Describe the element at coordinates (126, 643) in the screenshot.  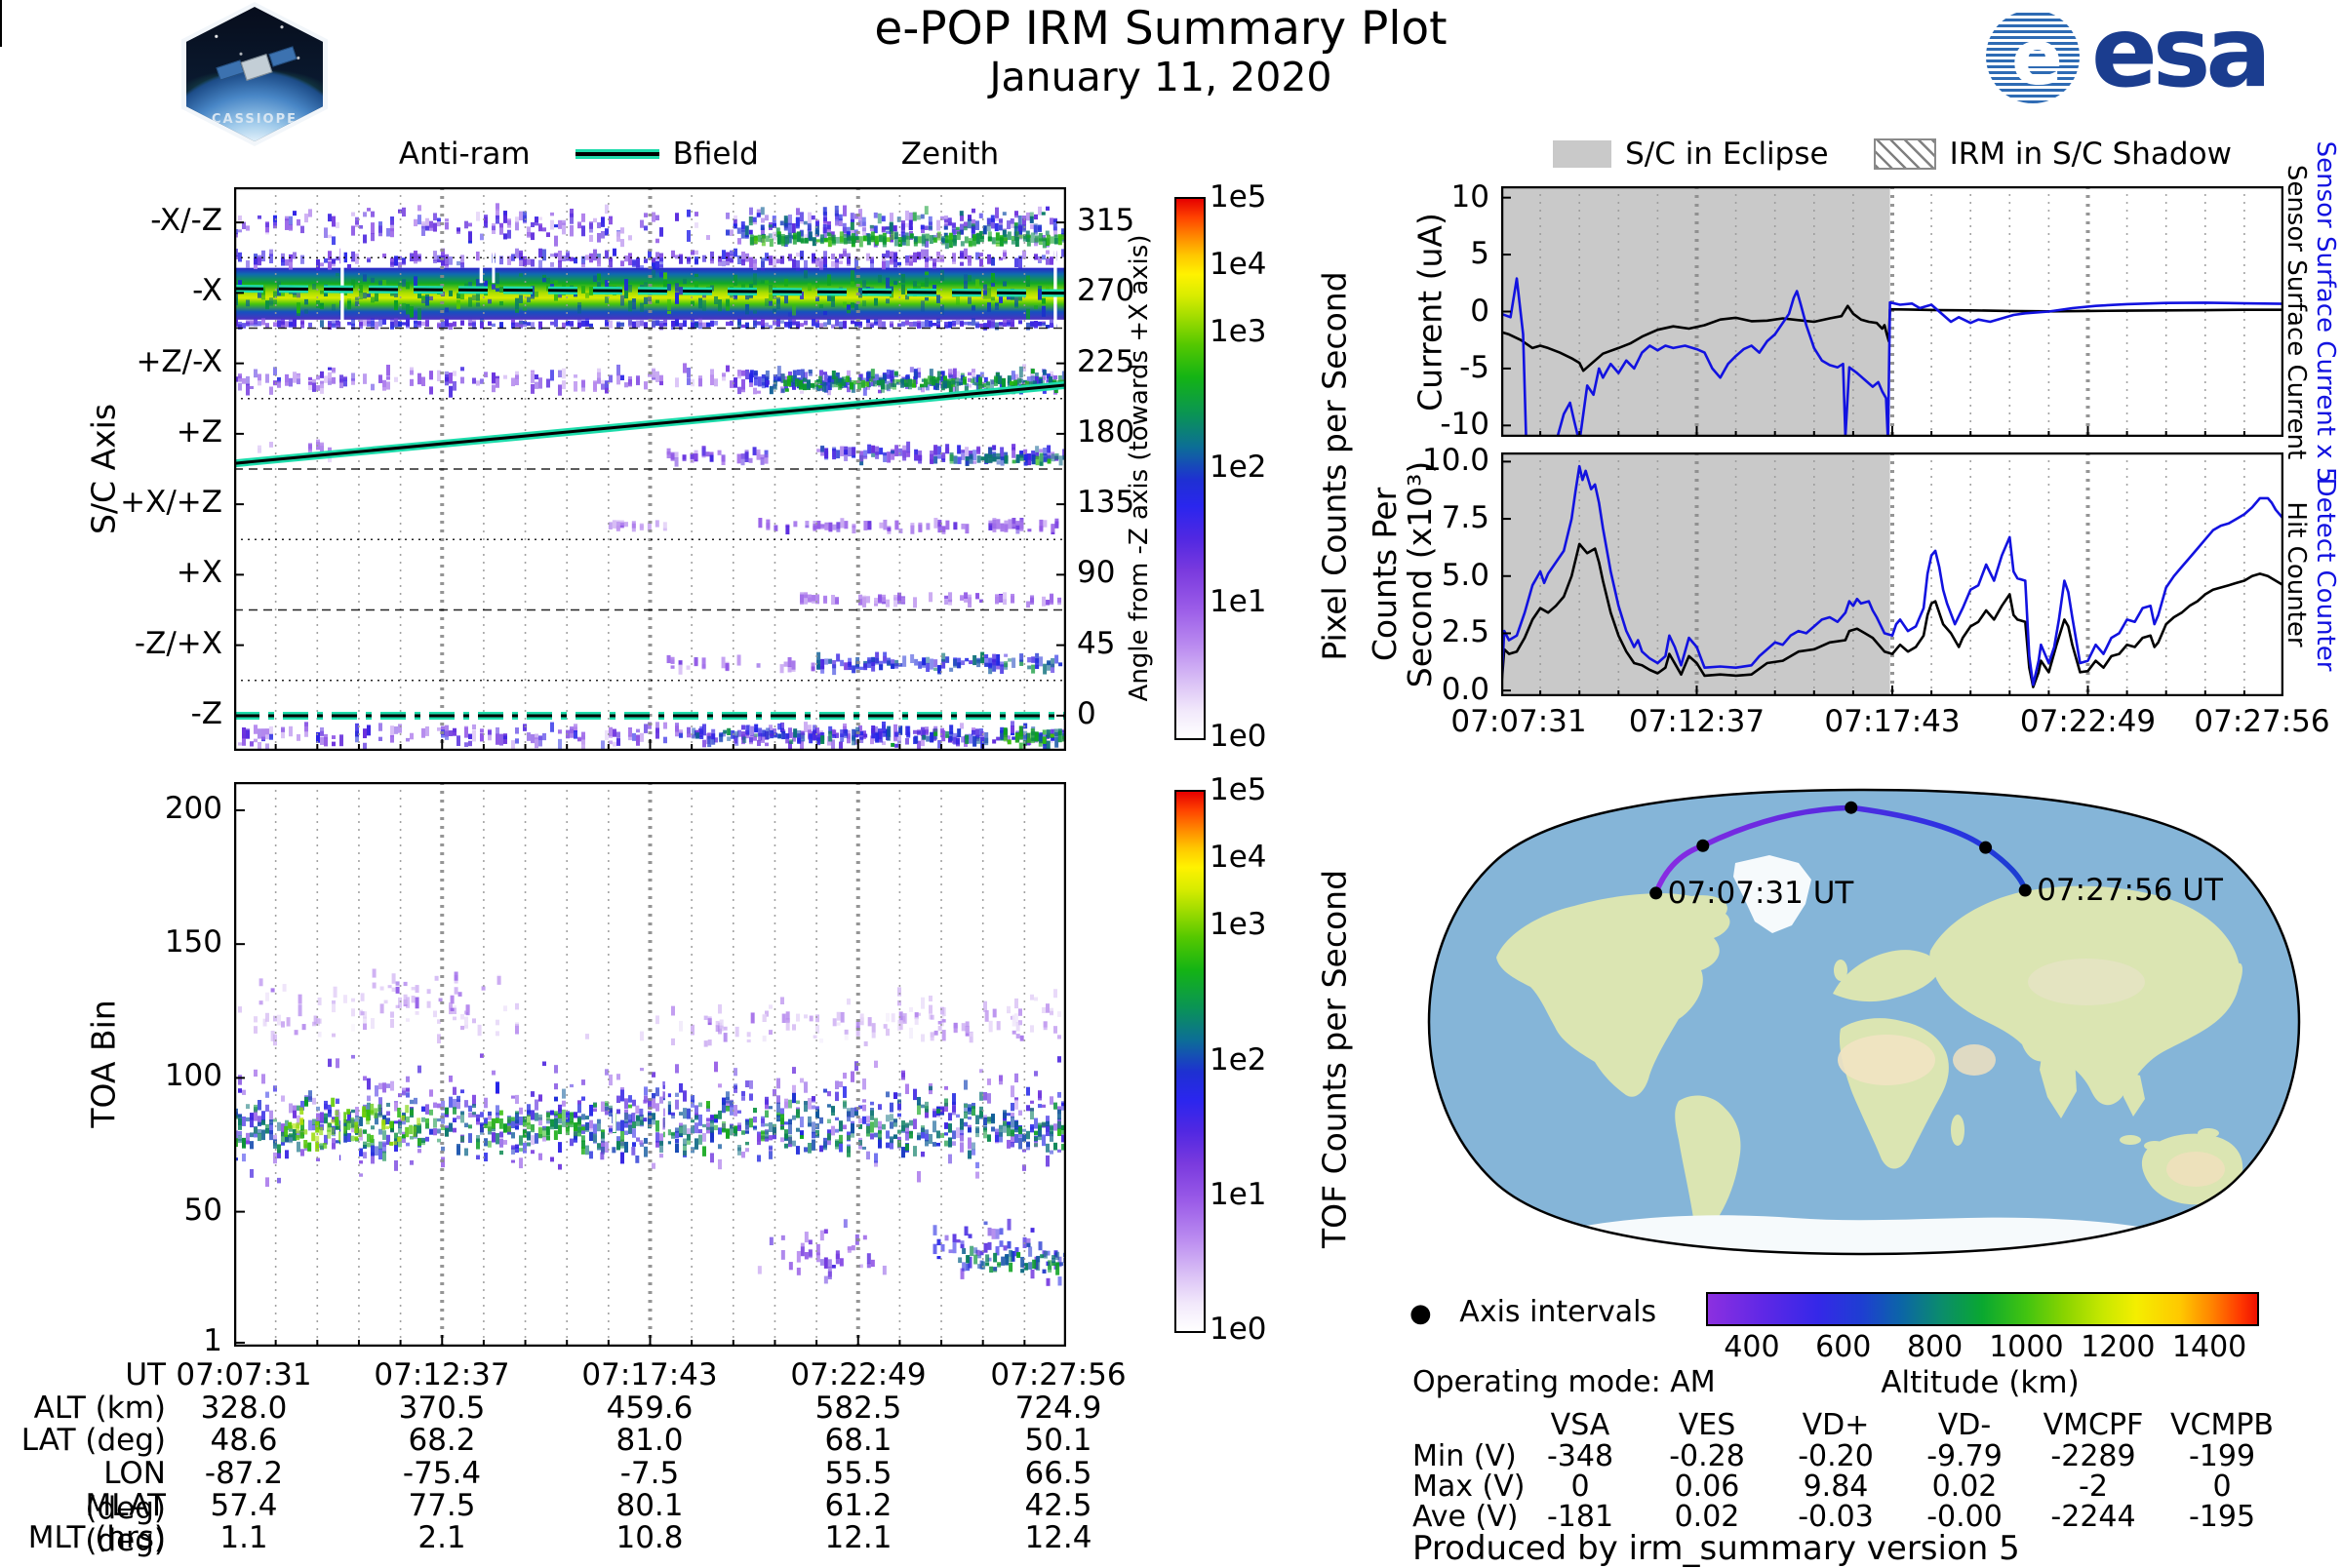
I see `sc-axis-row-label: -Z/+X` at that location.